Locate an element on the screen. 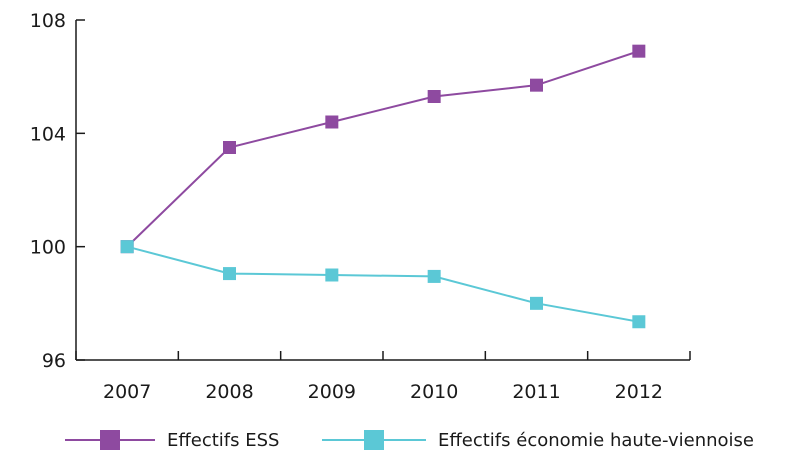  y-tick-label: 100 is located at coordinates (48, 248).